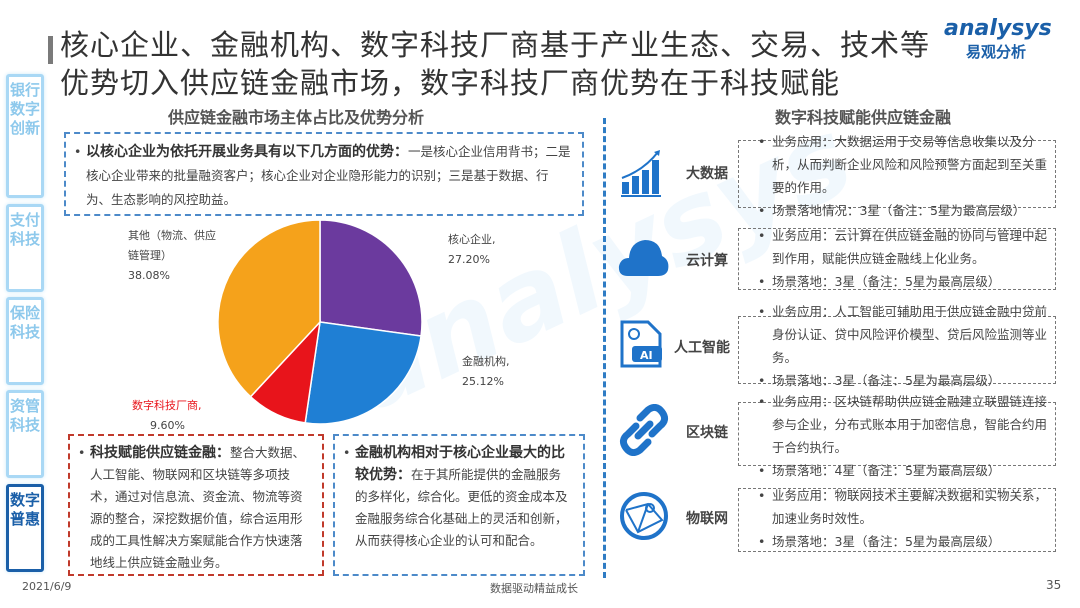 The image size is (1080, 608). Describe the element at coordinates (177, 416) in the screenshot. I see `pie-label-tech: 数字科技厂商, 9.60%` at that location.